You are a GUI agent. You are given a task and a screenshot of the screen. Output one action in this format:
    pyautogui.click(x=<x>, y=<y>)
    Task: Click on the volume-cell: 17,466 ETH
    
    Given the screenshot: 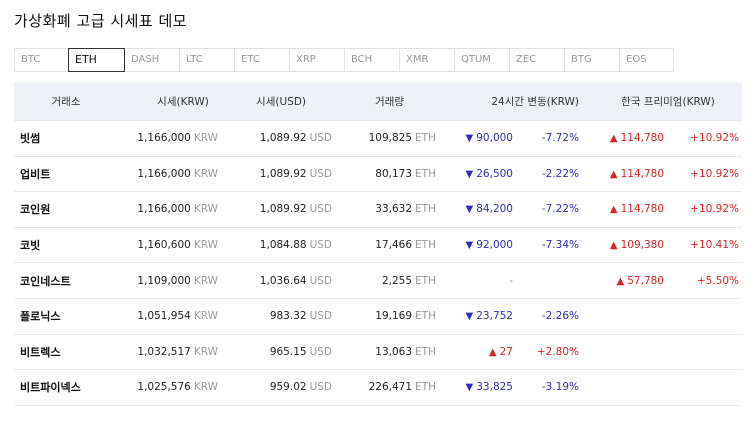 What is the action you would take?
    pyautogui.click(x=384, y=245)
    